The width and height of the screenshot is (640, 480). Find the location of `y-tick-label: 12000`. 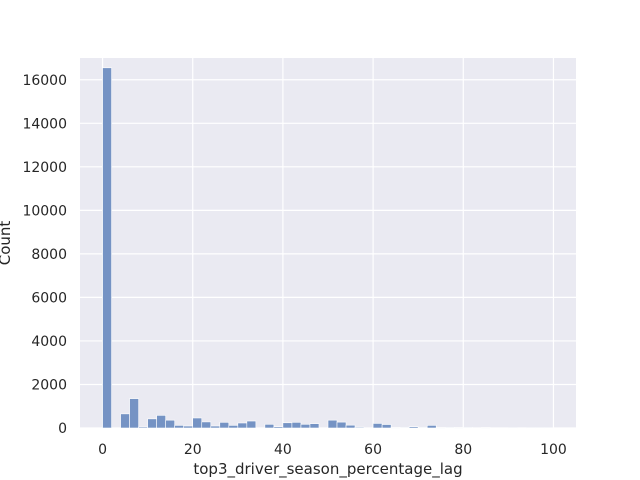

y-tick-label: 12000 is located at coordinates (44, 168).